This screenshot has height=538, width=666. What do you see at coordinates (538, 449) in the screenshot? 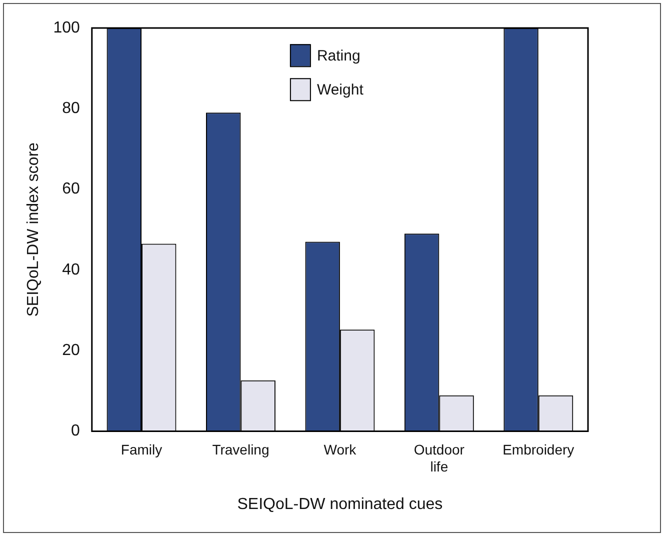
I see `x-tick-label: Embroidery` at bounding box center [538, 449].